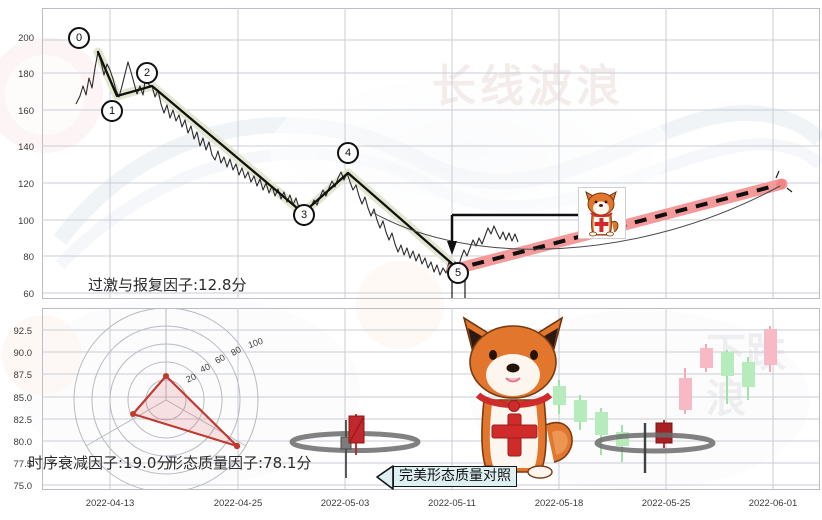 The image size is (822, 520). Describe the element at coordinates (23, 420) in the screenshot. I see `bottom-ytick-82-5: 82.5` at that location.